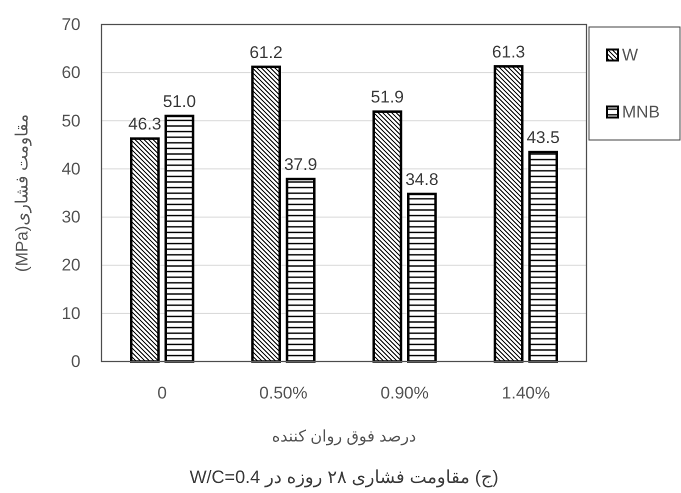 The image size is (681, 493). What do you see at coordinates (641, 112) in the screenshot?
I see `legend-label: MNB` at bounding box center [641, 112].